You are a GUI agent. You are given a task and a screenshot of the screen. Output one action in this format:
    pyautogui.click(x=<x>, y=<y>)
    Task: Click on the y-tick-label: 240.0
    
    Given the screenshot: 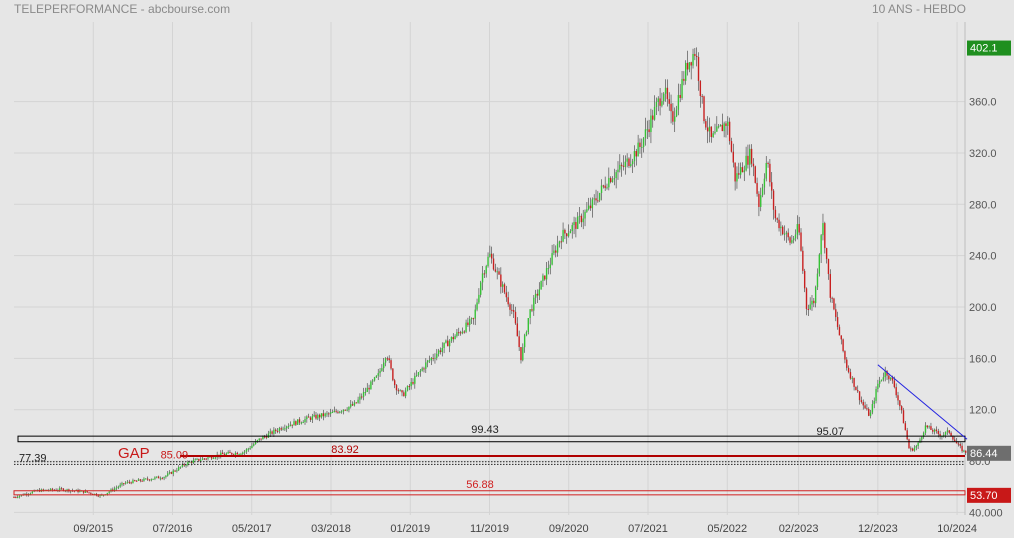 What is the action you would take?
    pyautogui.click(x=983, y=257)
    